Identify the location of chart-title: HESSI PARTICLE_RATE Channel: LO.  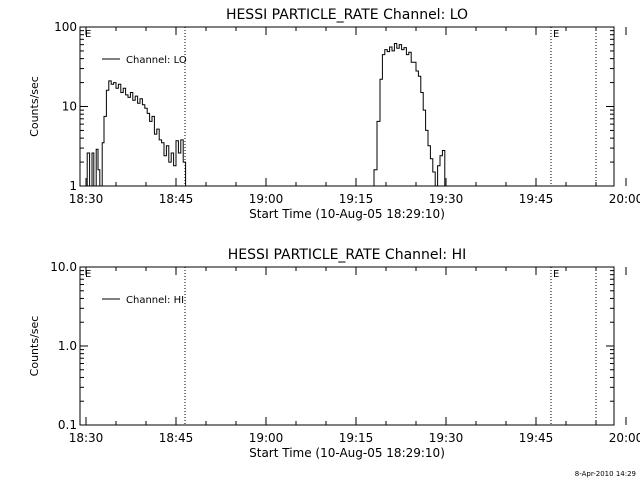
(347, 15).